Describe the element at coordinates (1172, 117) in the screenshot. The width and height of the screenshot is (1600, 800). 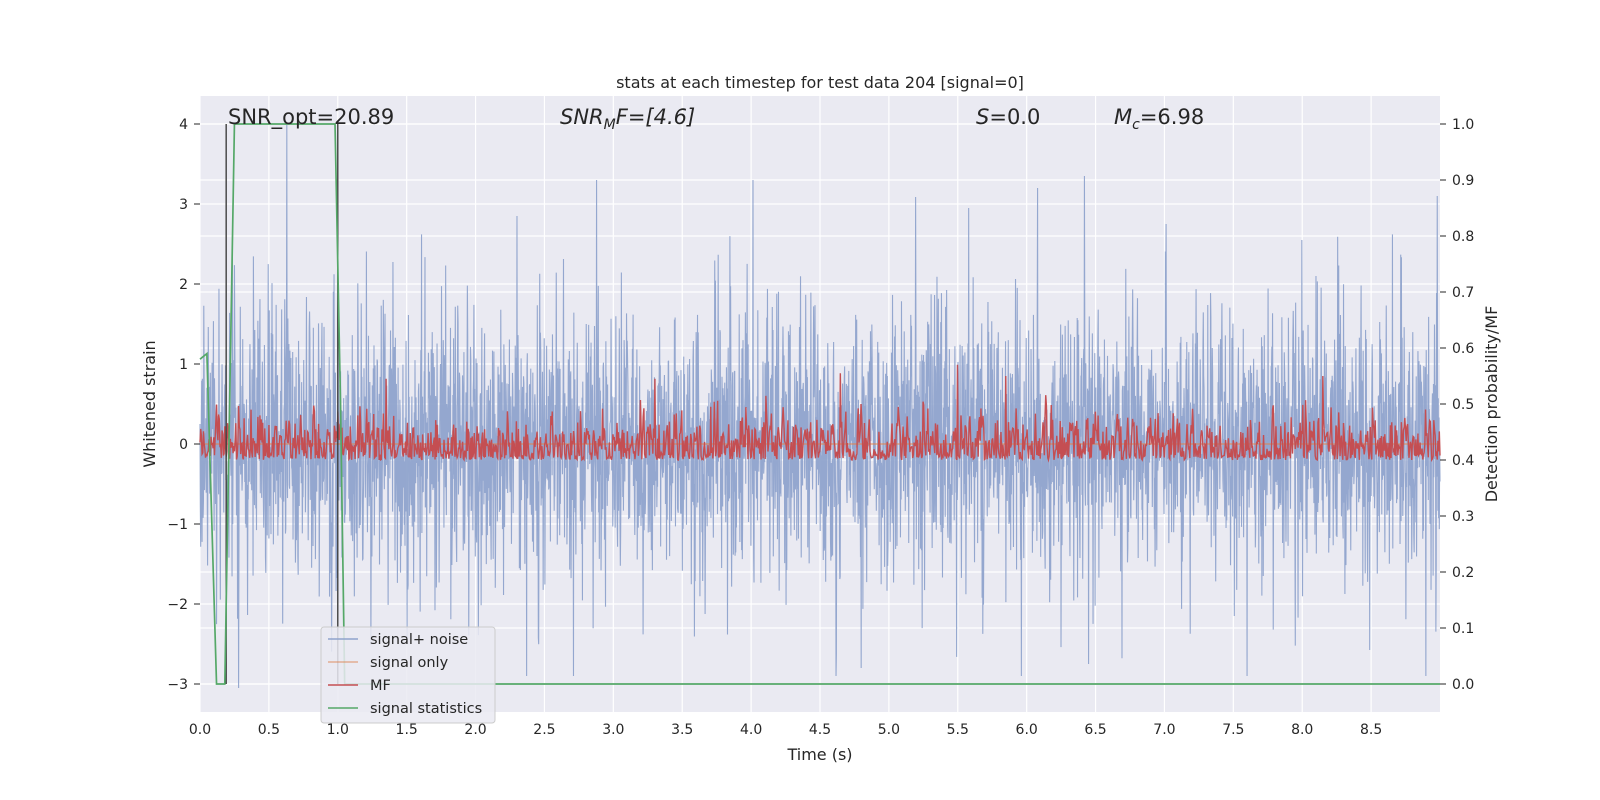
I see `annotation-mc-value: =6.98` at that location.